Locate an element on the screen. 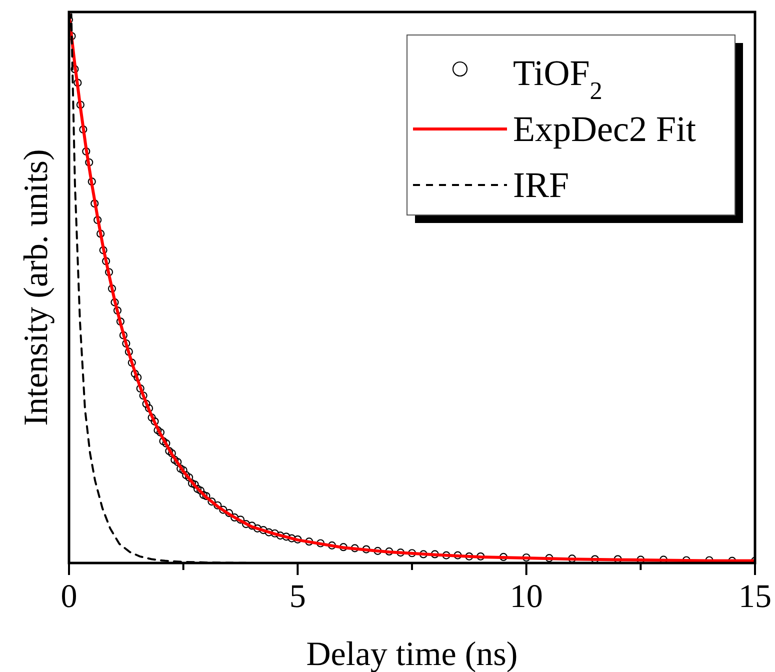 This screenshot has height=672, width=775. x-tick-label: 5 is located at coordinates (297, 597).